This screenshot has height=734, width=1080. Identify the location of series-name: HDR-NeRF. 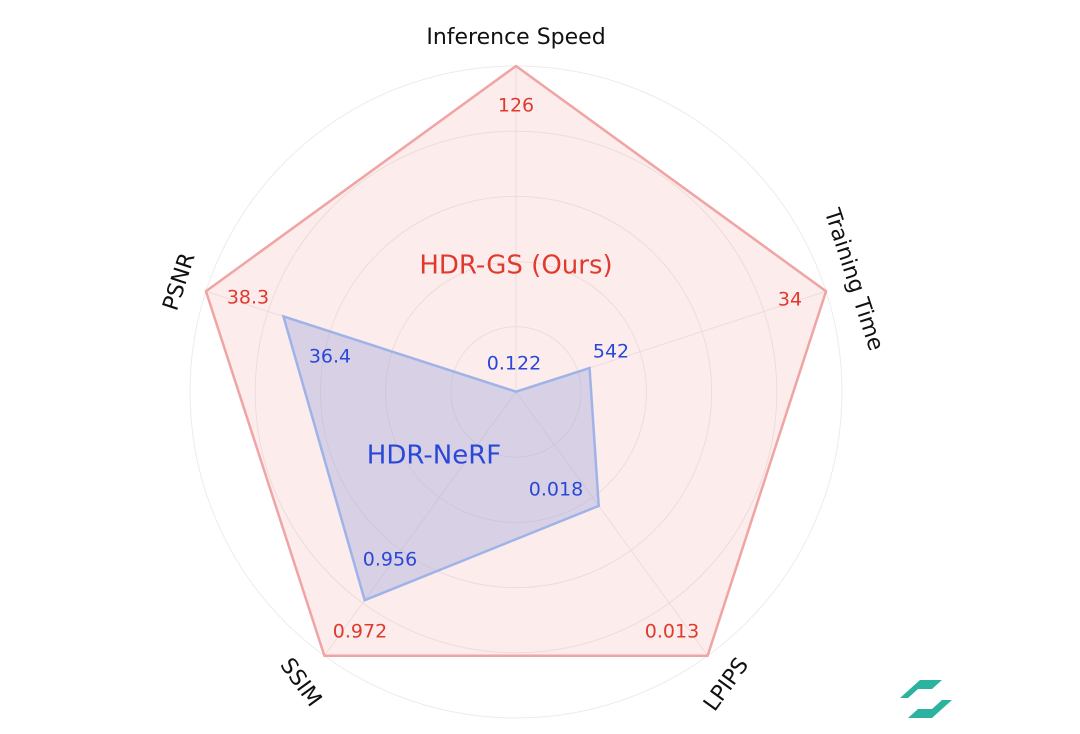
(434, 456).